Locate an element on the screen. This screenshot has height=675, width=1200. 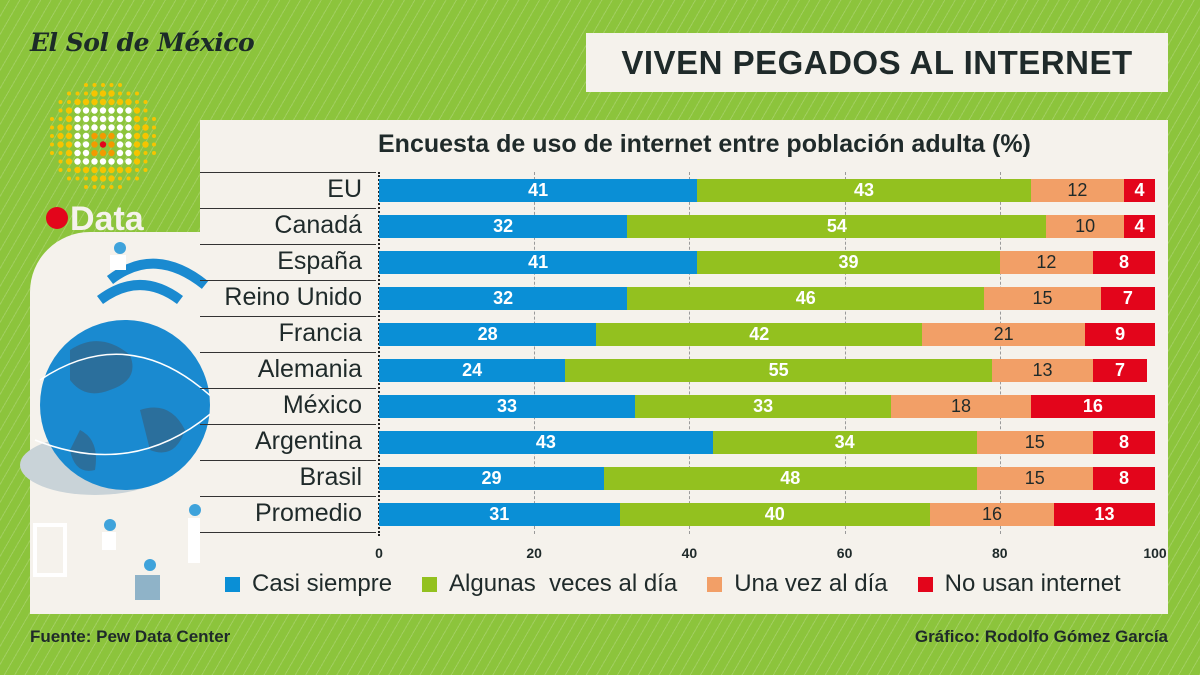
x-tick-label: 80 is located at coordinates (1000, 553).